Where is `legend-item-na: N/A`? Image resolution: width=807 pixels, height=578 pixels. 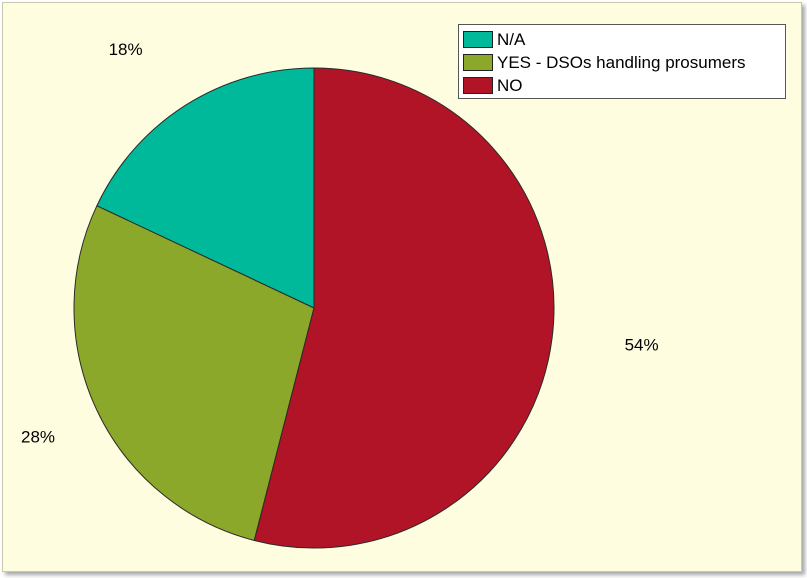 legend-item-na: N/A is located at coordinates (622, 39).